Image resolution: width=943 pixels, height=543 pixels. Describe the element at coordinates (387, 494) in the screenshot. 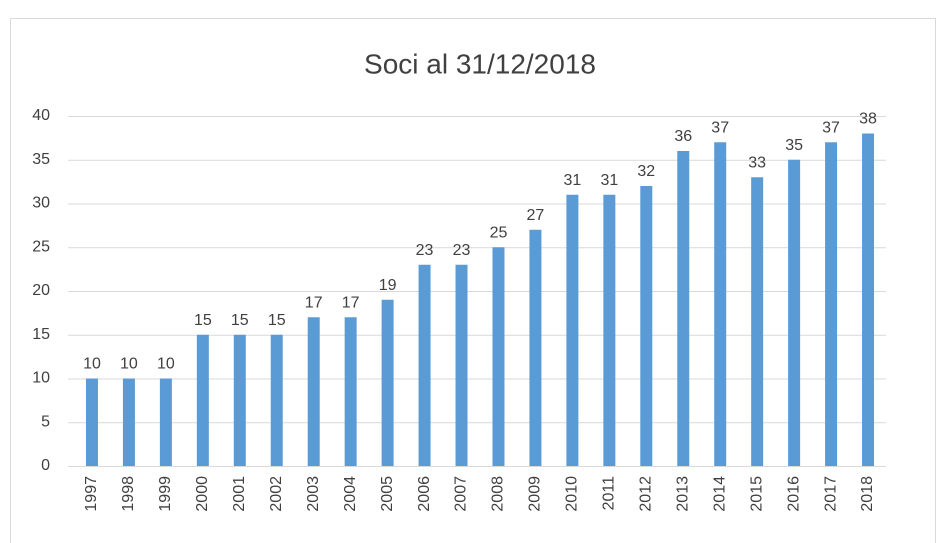

I see `x-tick-label: 2005` at that location.